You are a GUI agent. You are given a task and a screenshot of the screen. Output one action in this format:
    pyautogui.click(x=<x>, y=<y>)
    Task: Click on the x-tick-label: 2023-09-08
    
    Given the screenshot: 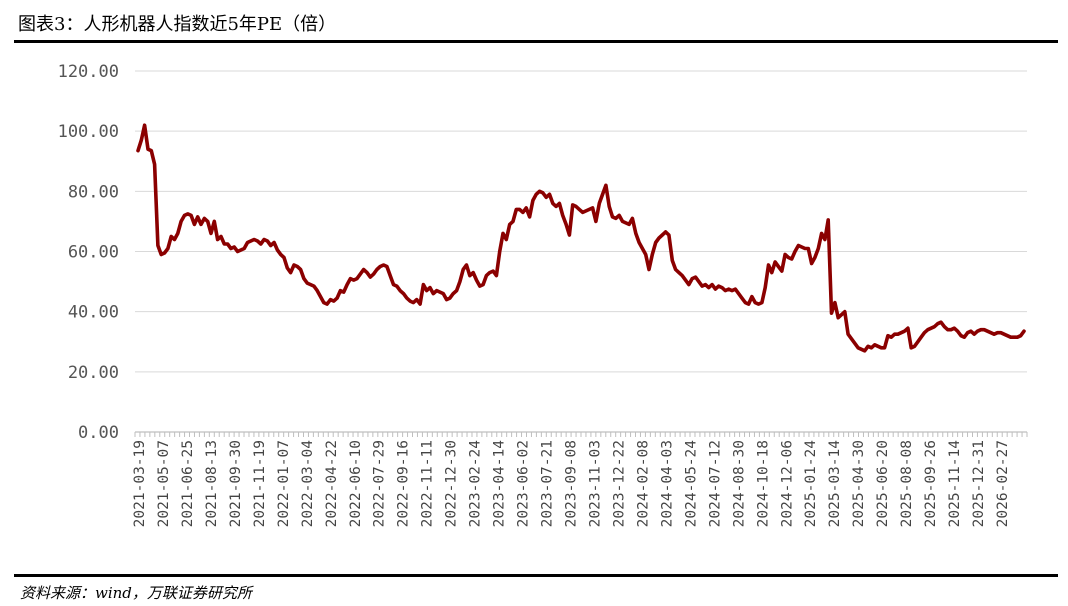 What is the action you would take?
    pyautogui.click(x=572, y=483)
    